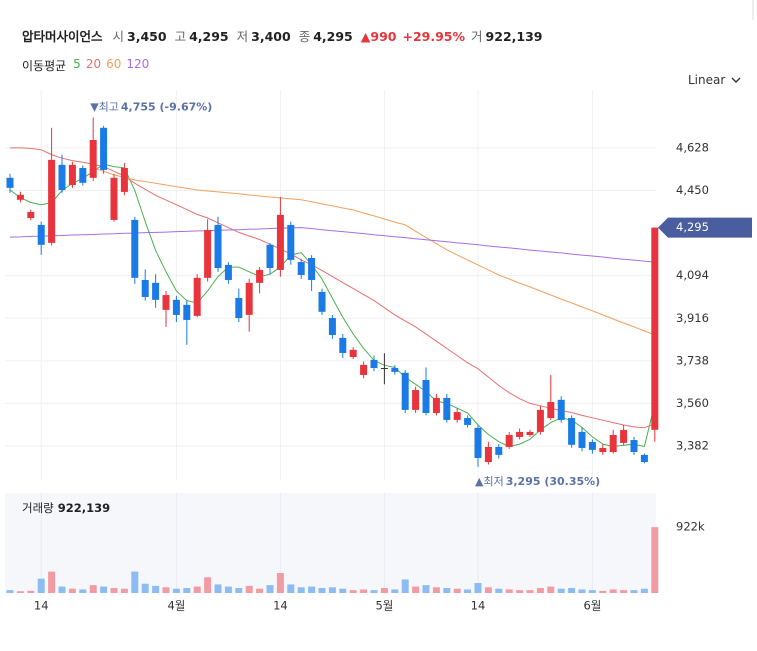 The height and width of the screenshot is (651, 757). Describe the element at coordinates (592, 606) in the screenshot. I see `x-tick-label: 6월` at that location.